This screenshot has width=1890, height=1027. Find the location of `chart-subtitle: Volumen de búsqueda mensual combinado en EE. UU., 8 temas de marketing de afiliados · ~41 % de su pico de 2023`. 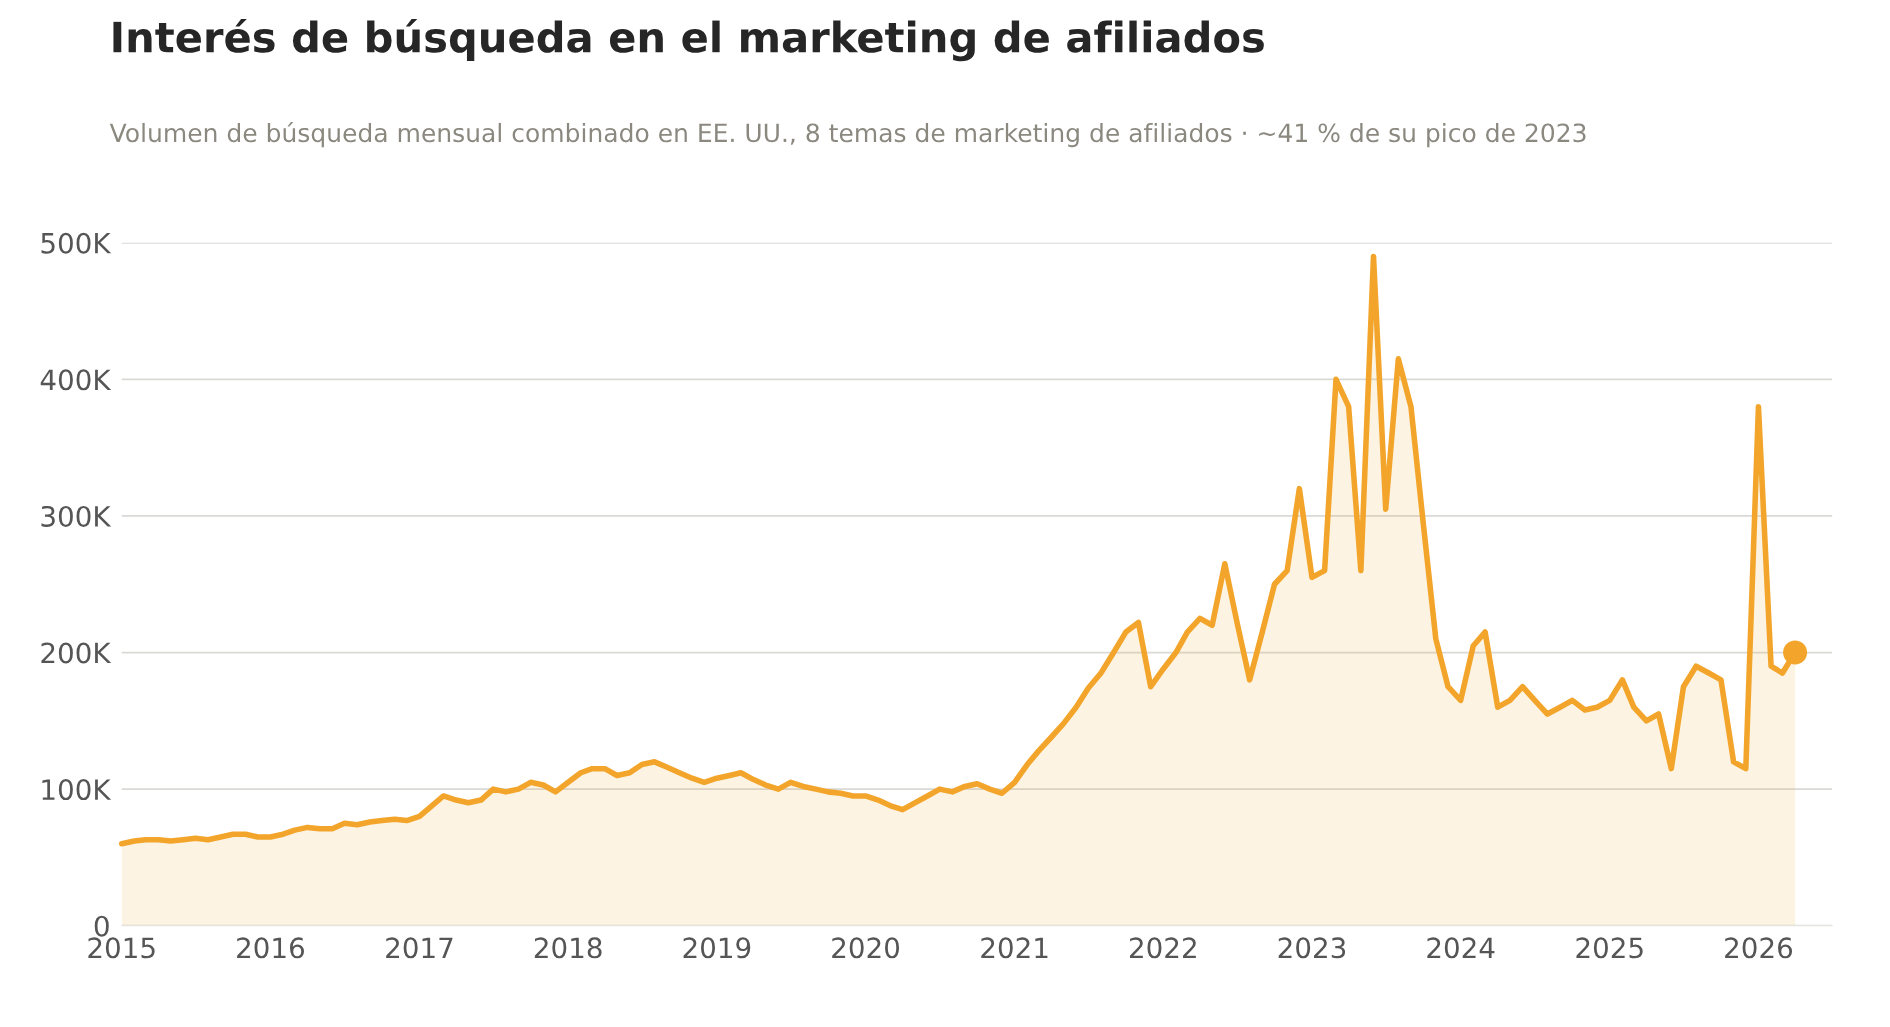

chart-subtitle: Volumen de búsqueda mensual combinado en EE. UU., 8 temas de marketing de afiliados · ~41 % de su pico de 2023 is located at coordinates (847, 134).